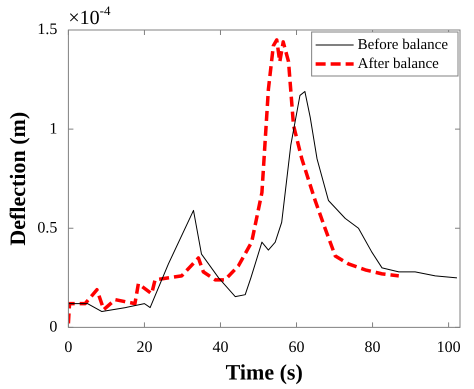 The width and height of the screenshot is (474, 389). What do you see at coordinates (403, 44) in the screenshot?
I see `legend-label: Before balance` at bounding box center [403, 44].